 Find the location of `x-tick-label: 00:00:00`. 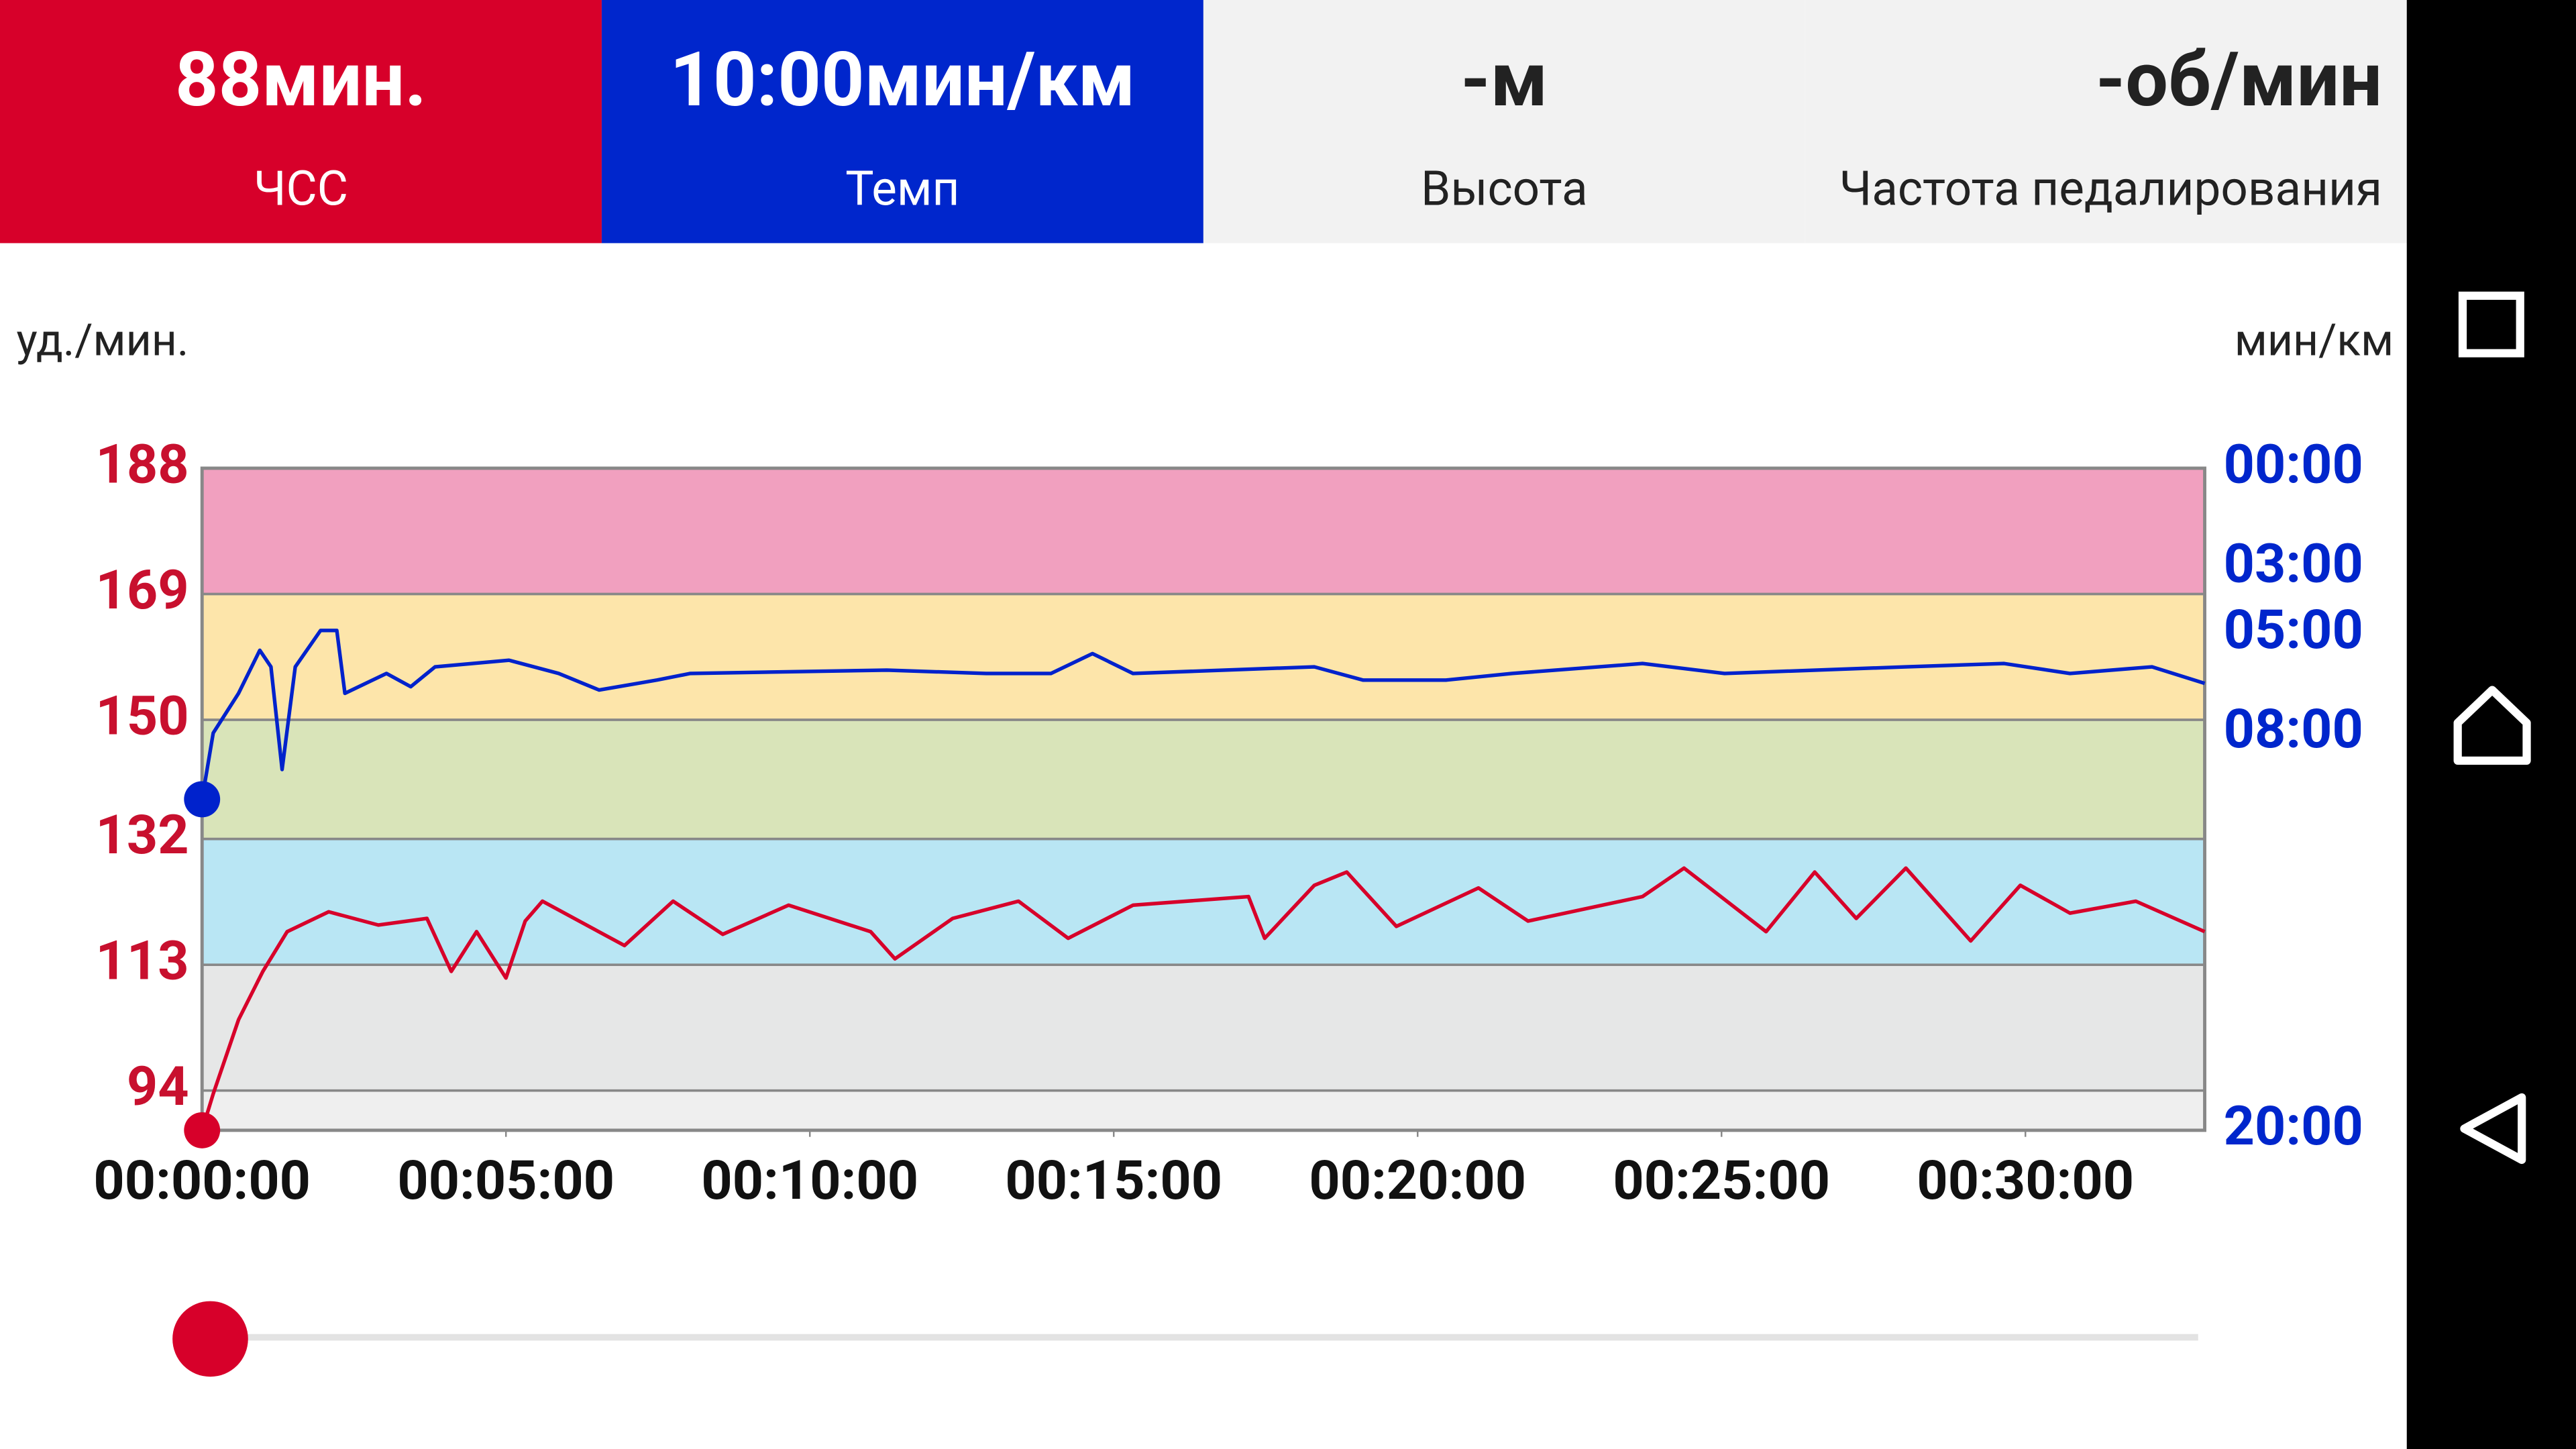

x-tick-label: 00:00:00 is located at coordinates (202, 1180).